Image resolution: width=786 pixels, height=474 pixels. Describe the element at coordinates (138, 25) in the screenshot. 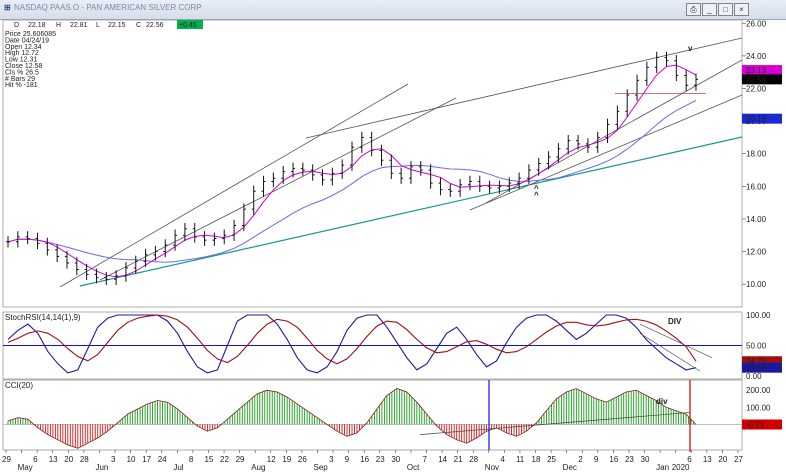

I see `quote-item: C` at that location.